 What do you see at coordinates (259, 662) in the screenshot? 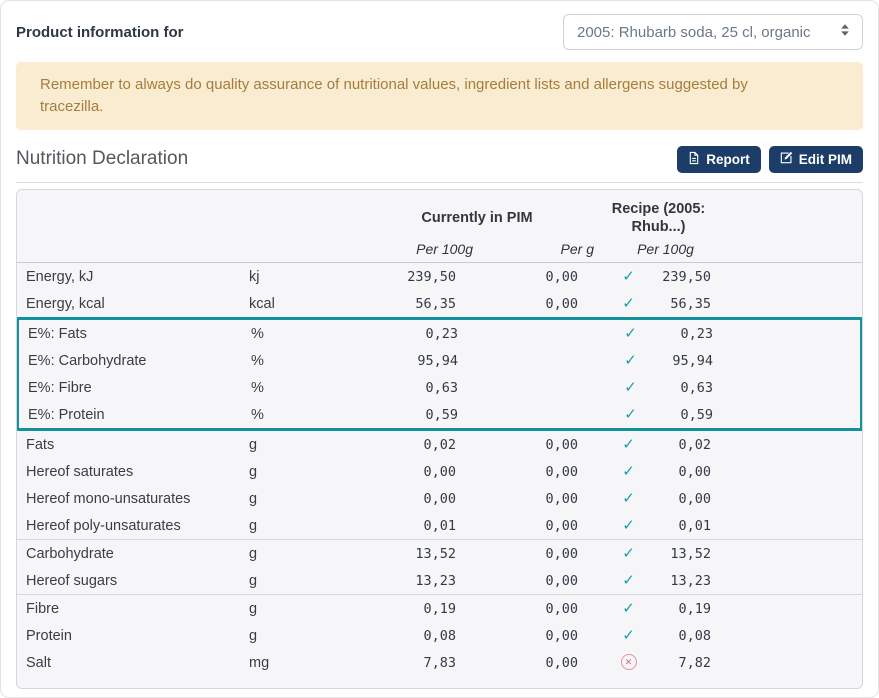
I see `nutrient-unit: mg` at bounding box center [259, 662].